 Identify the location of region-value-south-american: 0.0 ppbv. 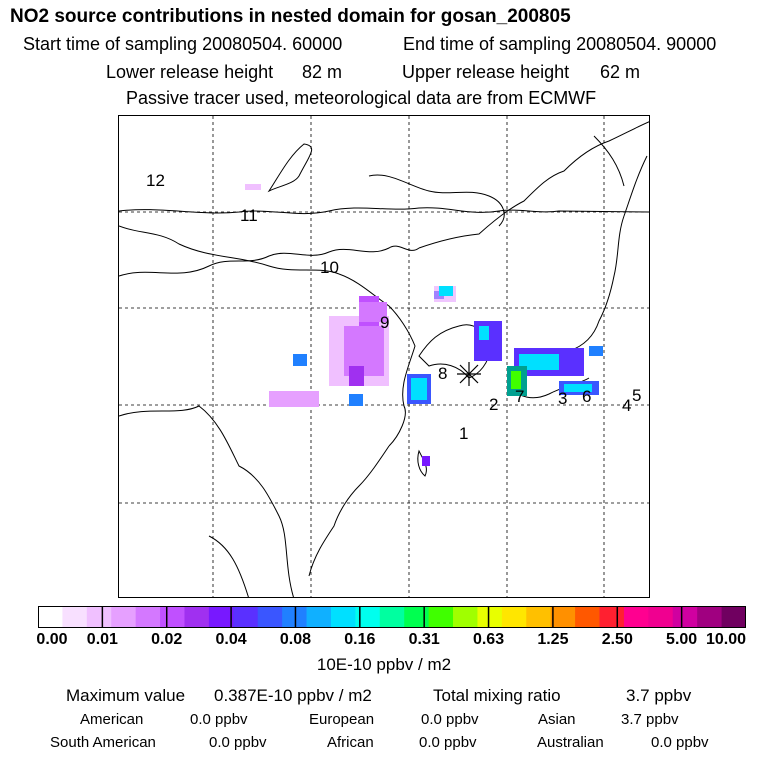
(238, 742).